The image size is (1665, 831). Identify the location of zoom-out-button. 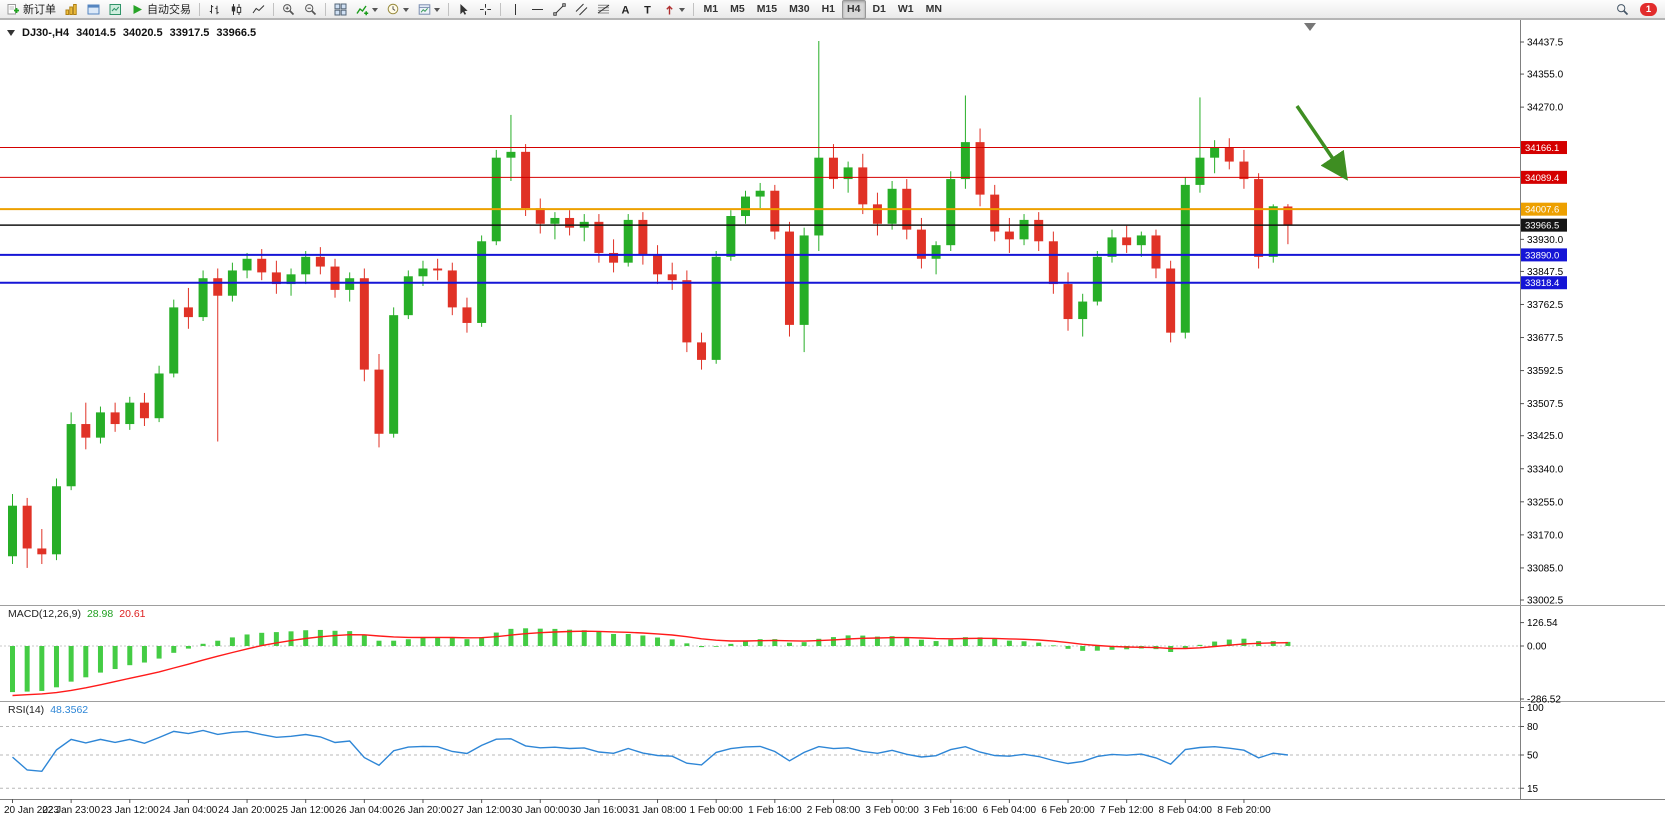
(310, 9).